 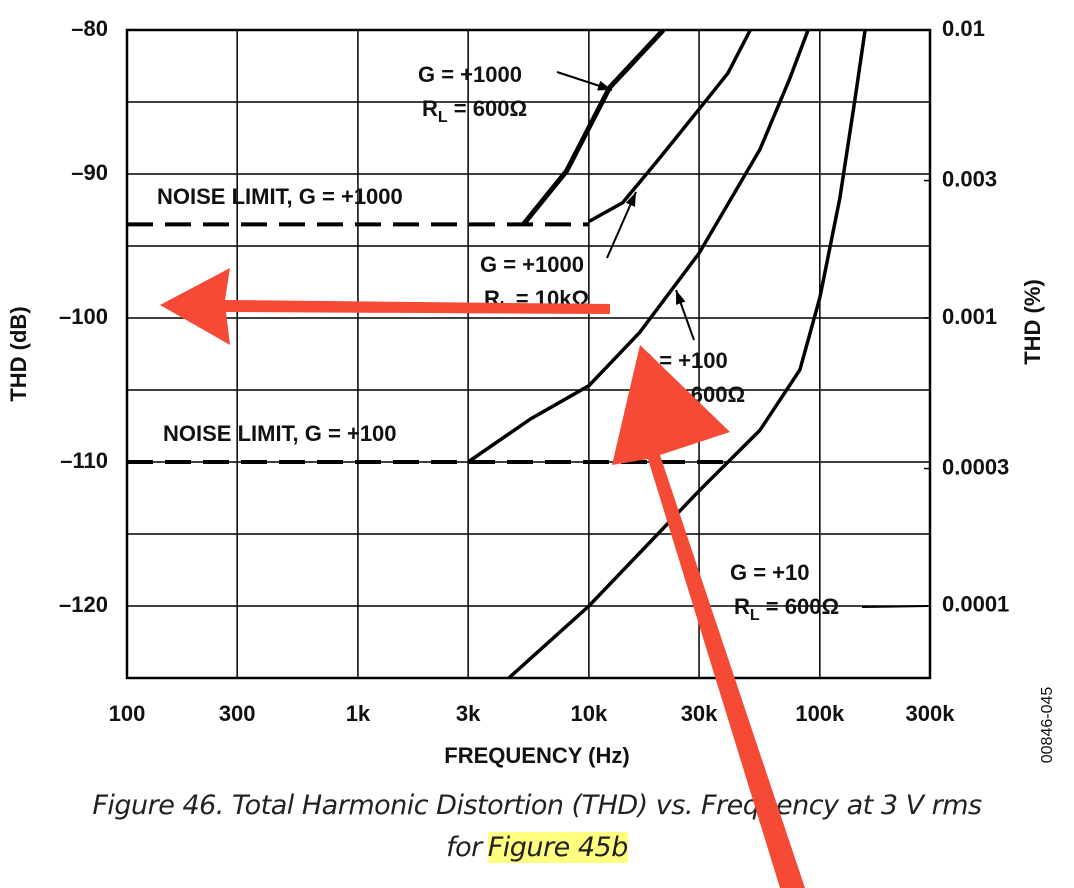 I want to click on x-tick-label: 3k, so click(x=468, y=713).